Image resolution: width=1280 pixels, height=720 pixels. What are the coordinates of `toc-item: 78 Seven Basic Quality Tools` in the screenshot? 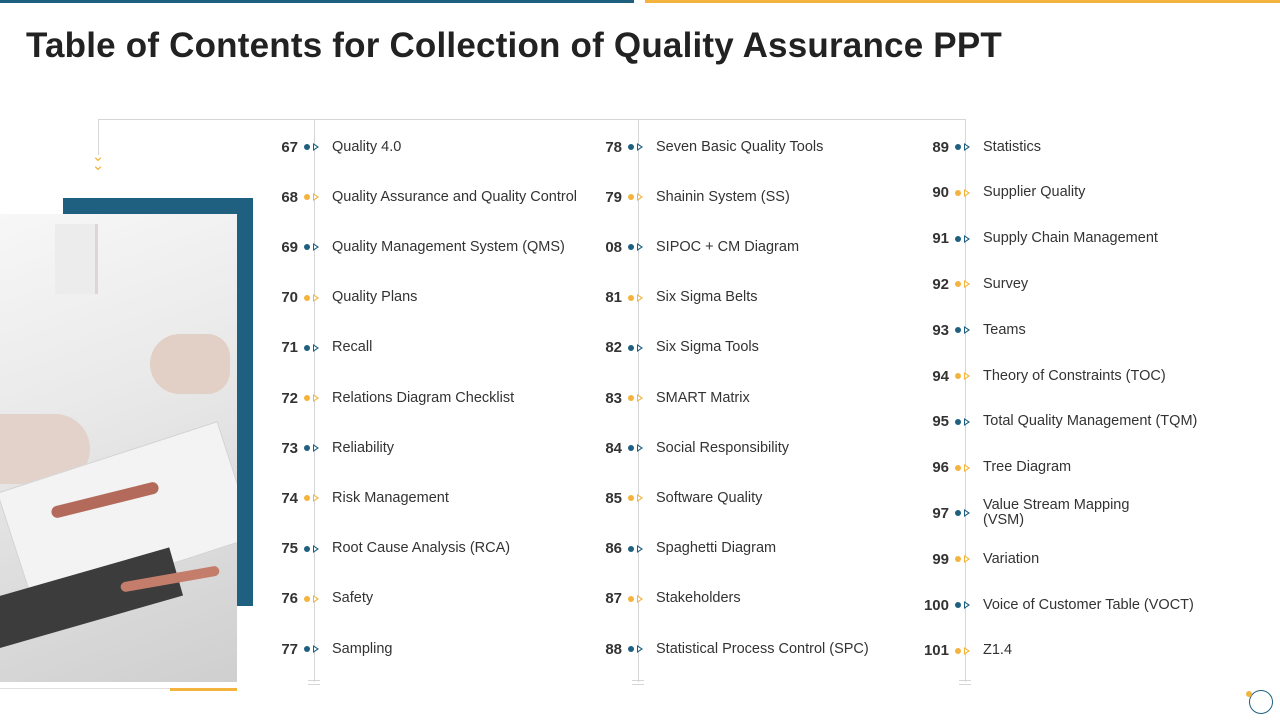 It's located at (705, 147).